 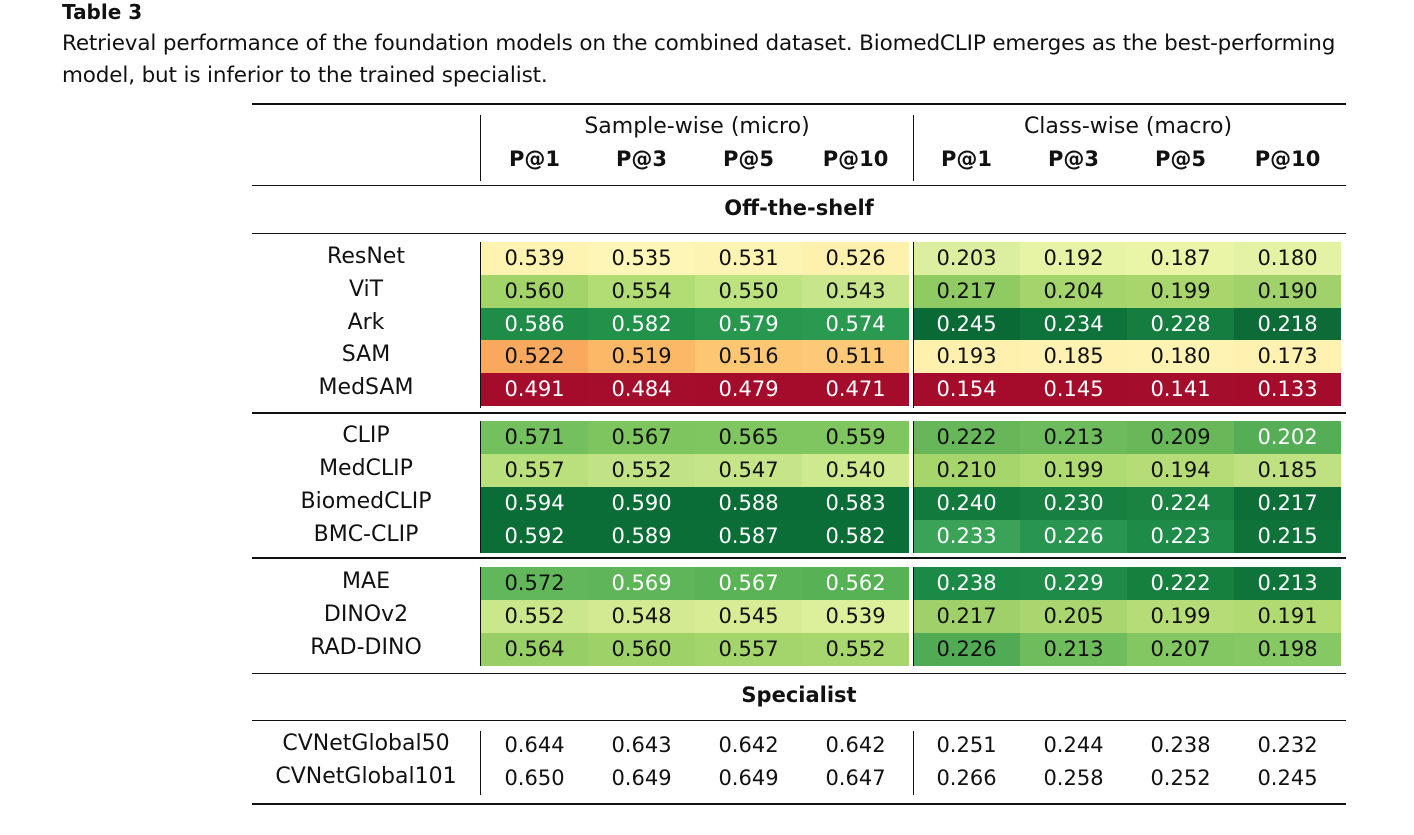 I want to click on table-cell: 0.649, so click(x=748, y=778).